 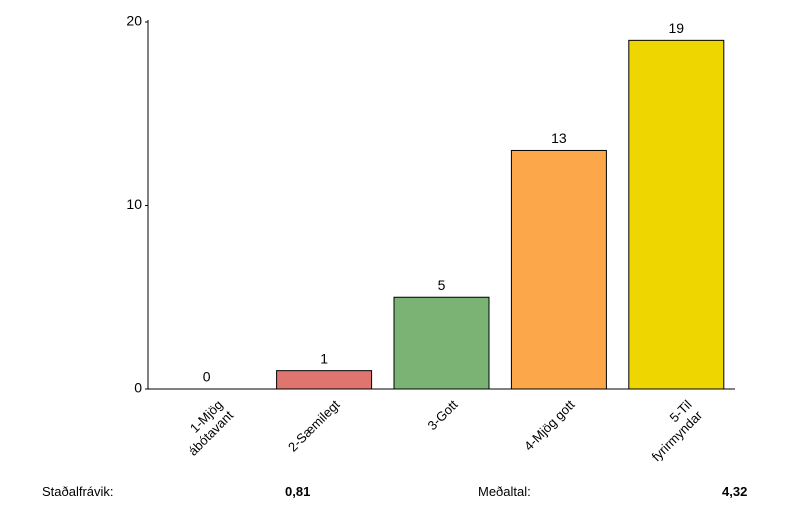 I want to click on std-value: 0,81, so click(x=298, y=491).